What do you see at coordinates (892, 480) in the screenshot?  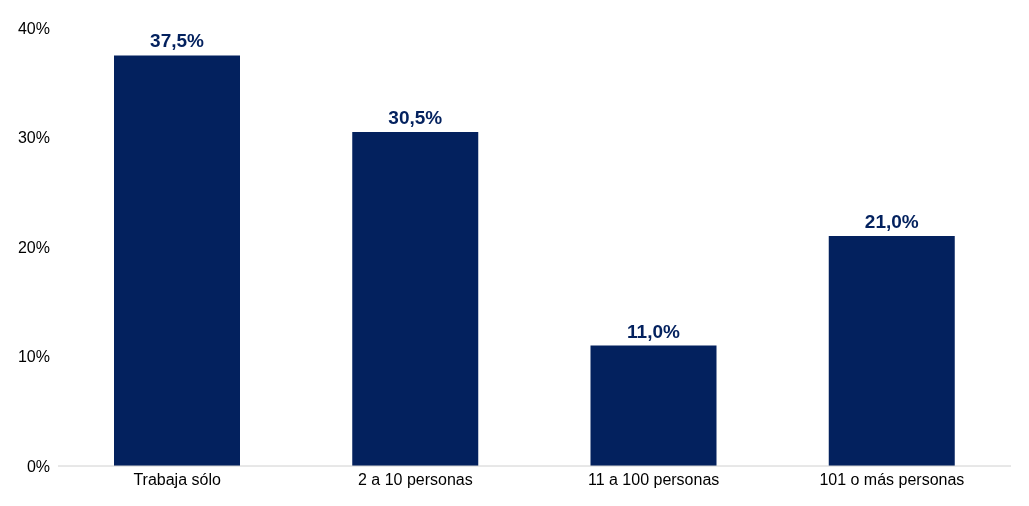 I see `x-tick-label: 101 o más personas` at bounding box center [892, 480].